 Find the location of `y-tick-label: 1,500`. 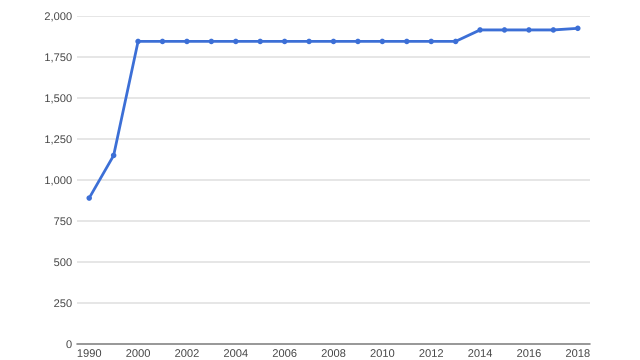

y-tick-label: 1,500 is located at coordinates (58, 99).